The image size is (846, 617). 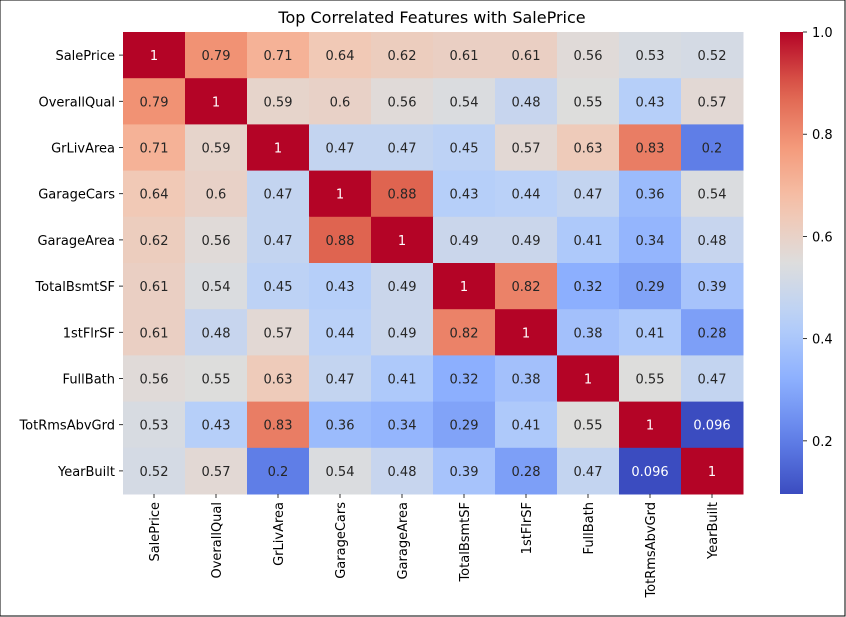 I want to click on cell-value-label: 0.6, so click(x=216, y=195).